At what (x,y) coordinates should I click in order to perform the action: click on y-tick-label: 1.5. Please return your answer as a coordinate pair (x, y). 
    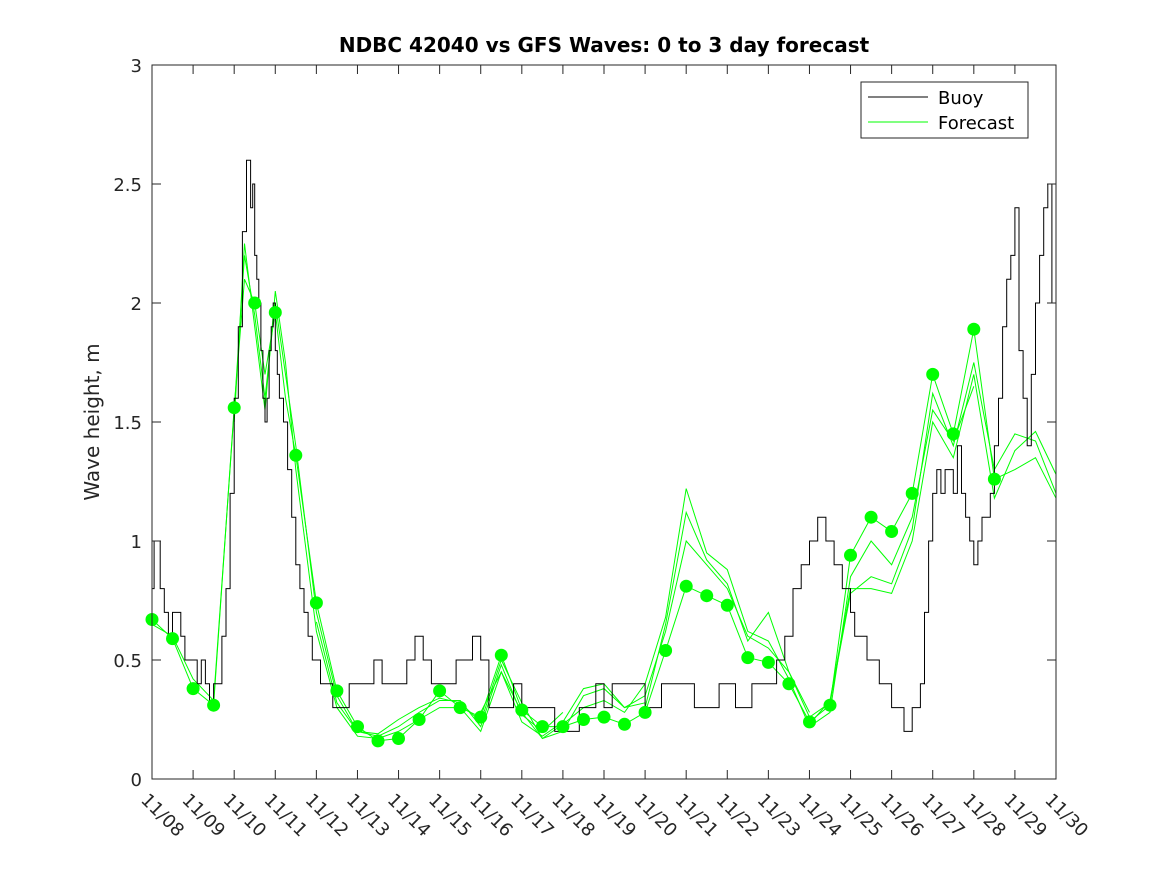
    Looking at the image, I should click on (127, 423).